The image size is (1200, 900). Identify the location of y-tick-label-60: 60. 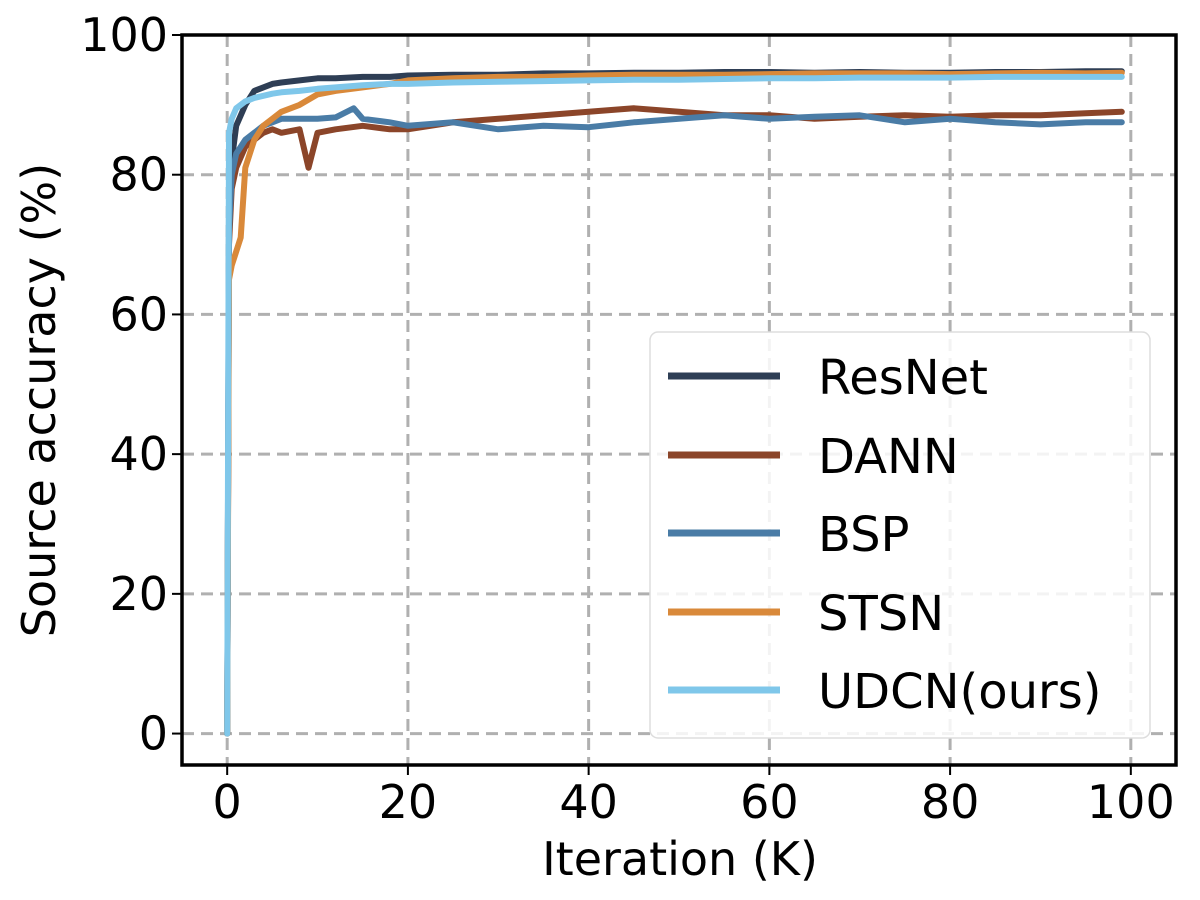
(138, 314).